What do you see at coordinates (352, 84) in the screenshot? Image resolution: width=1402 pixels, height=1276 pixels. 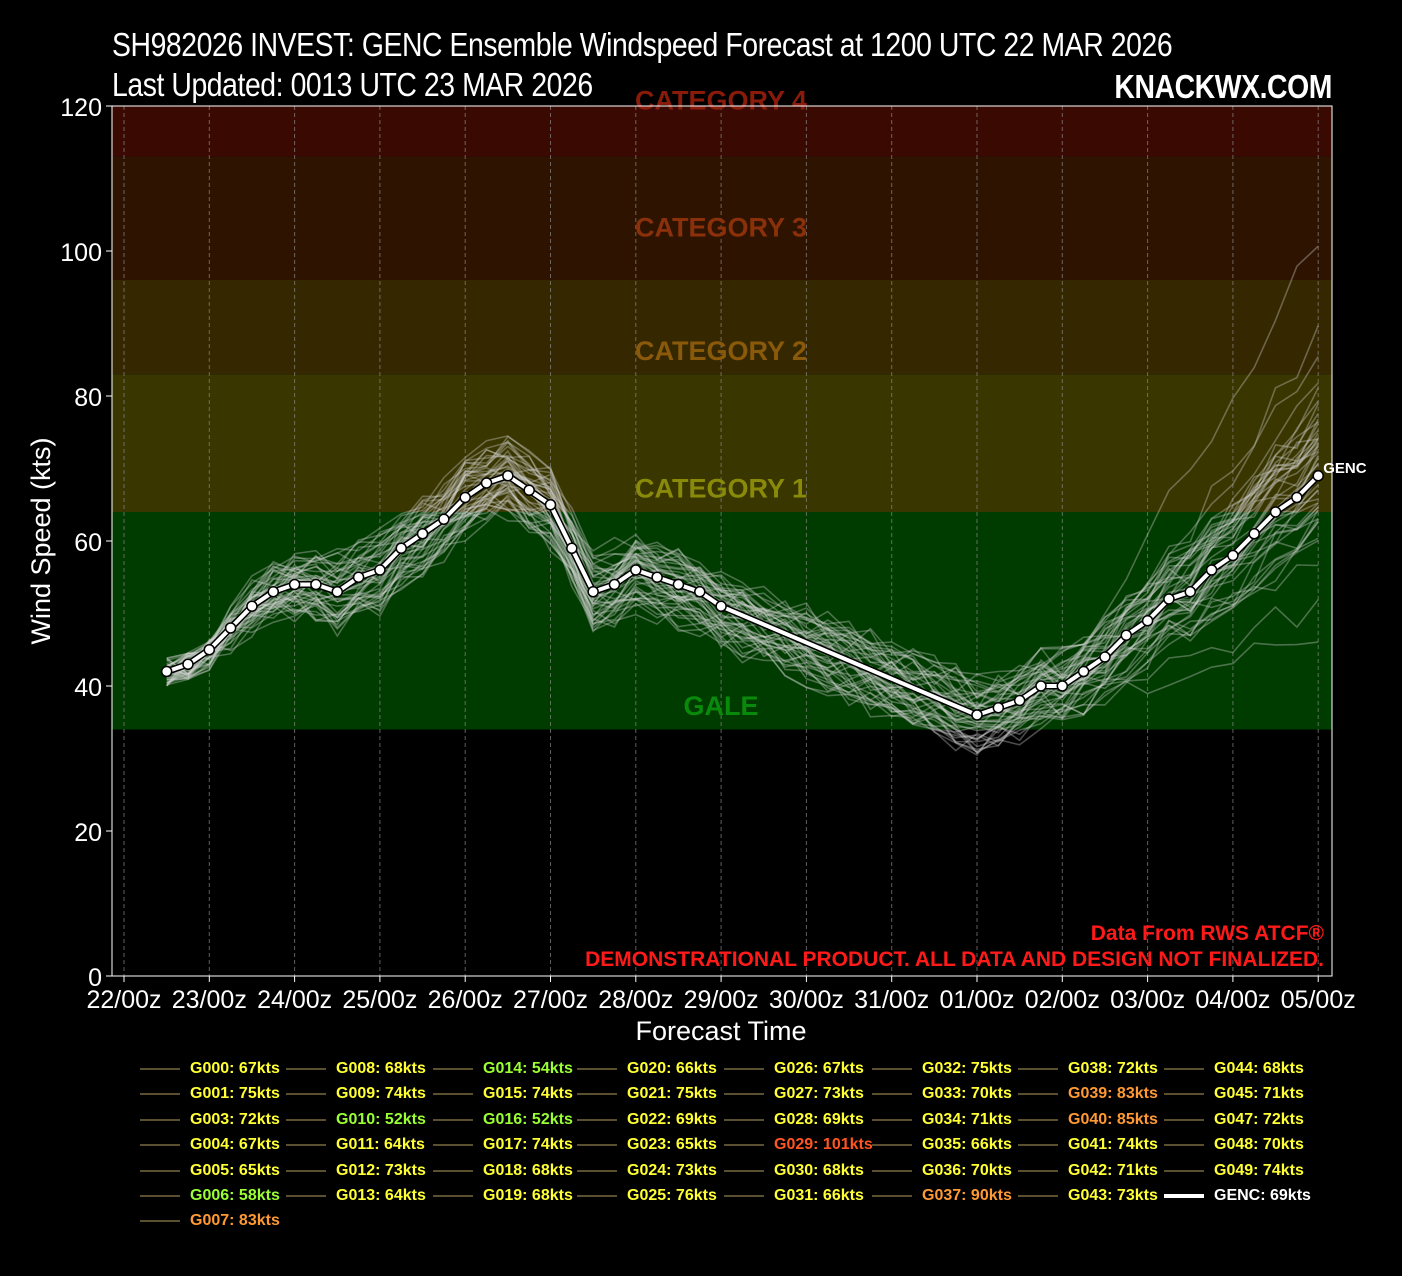 I see `chart-subtitle: Last Updated: 0013 UTC 23 MAR 2026` at bounding box center [352, 84].